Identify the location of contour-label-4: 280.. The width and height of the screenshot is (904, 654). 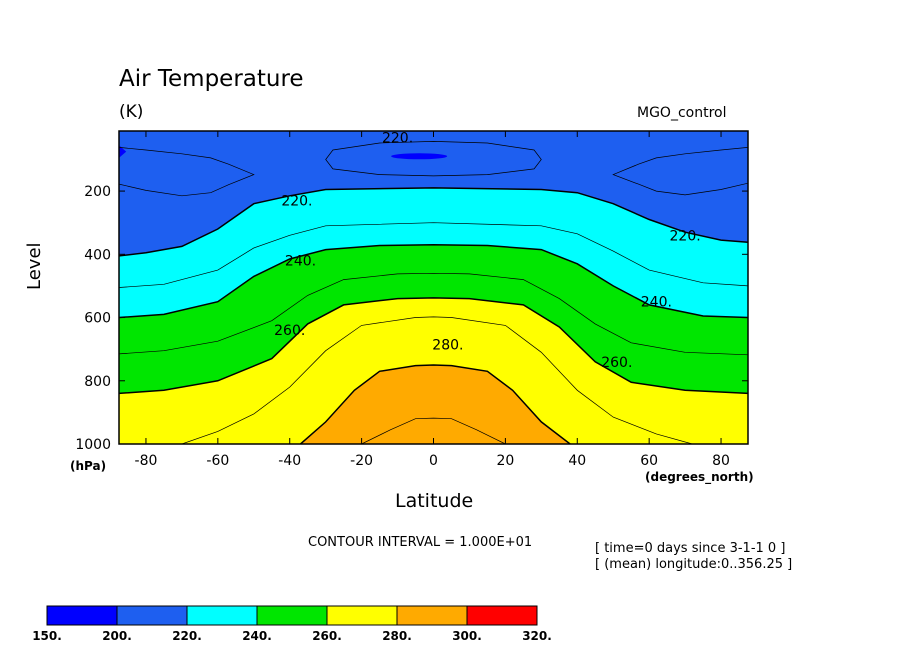
(447, 345).